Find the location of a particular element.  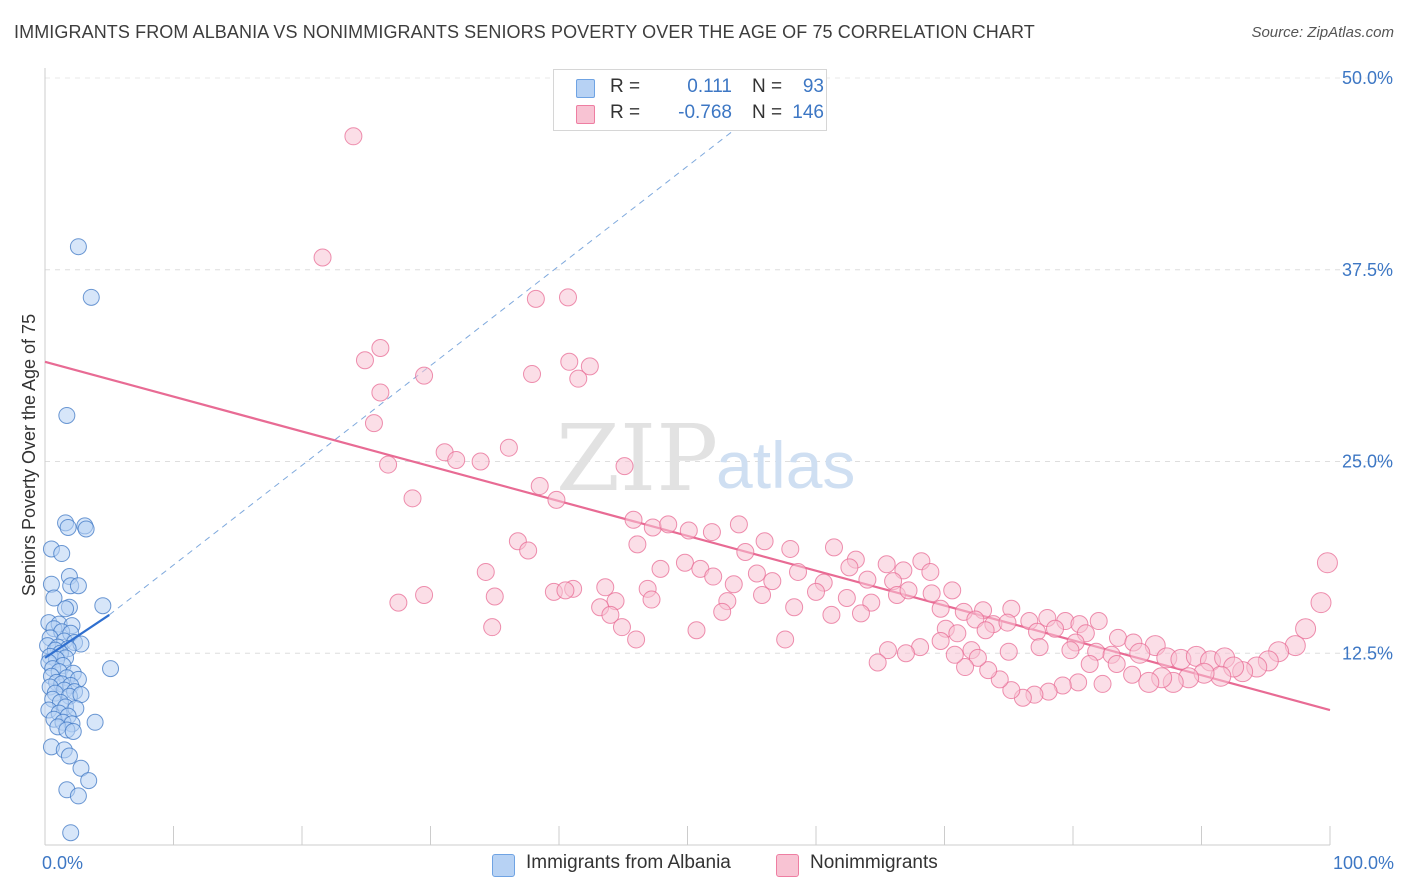

y-tick-label: 50.0% is located at coordinates (1367, 78).